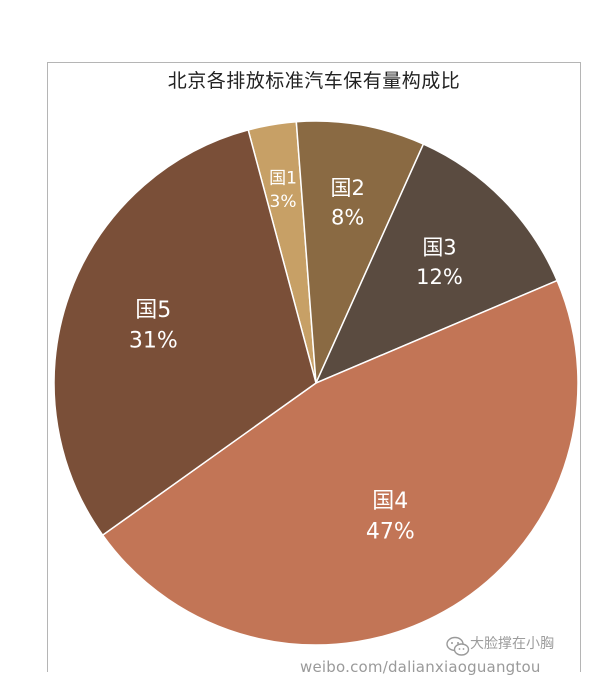 The image size is (600, 686). What do you see at coordinates (348, 188) in the screenshot?
I see `slice-label-2: 国2` at bounding box center [348, 188].